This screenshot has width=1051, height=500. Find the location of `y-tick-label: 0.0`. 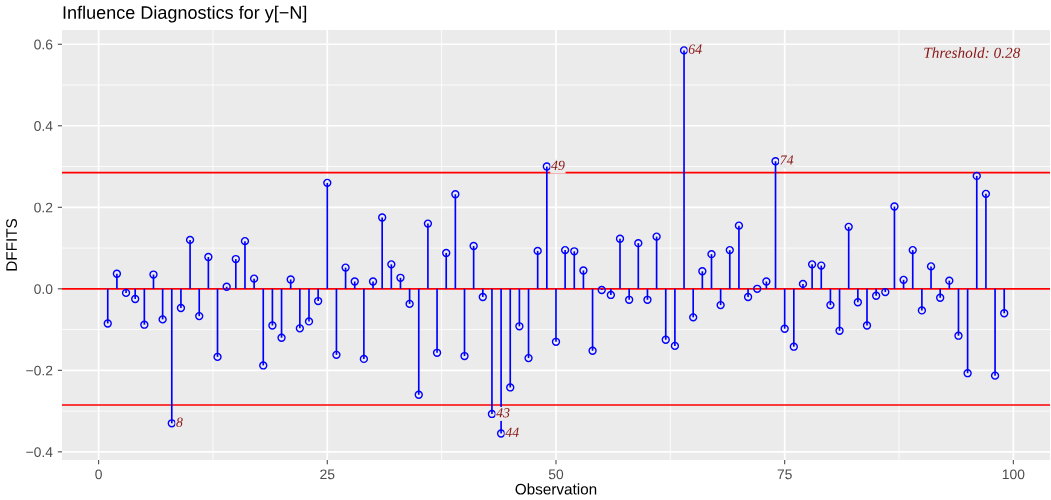

y-tick-label: 0.0 is located at coordinates (43, 289).